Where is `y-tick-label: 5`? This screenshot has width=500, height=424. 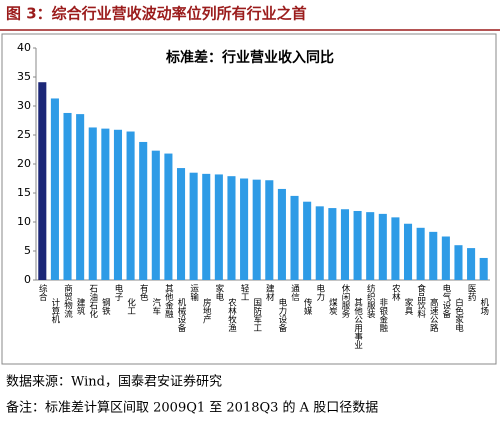
y-tick-label: 5 is located at coordinates (27, 250).